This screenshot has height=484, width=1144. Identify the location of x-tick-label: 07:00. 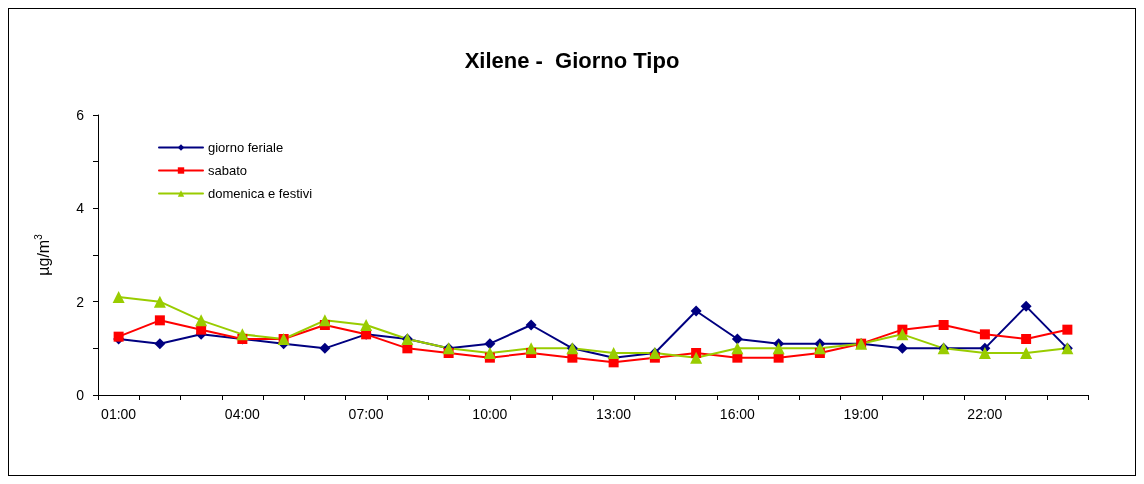
(366, 414).